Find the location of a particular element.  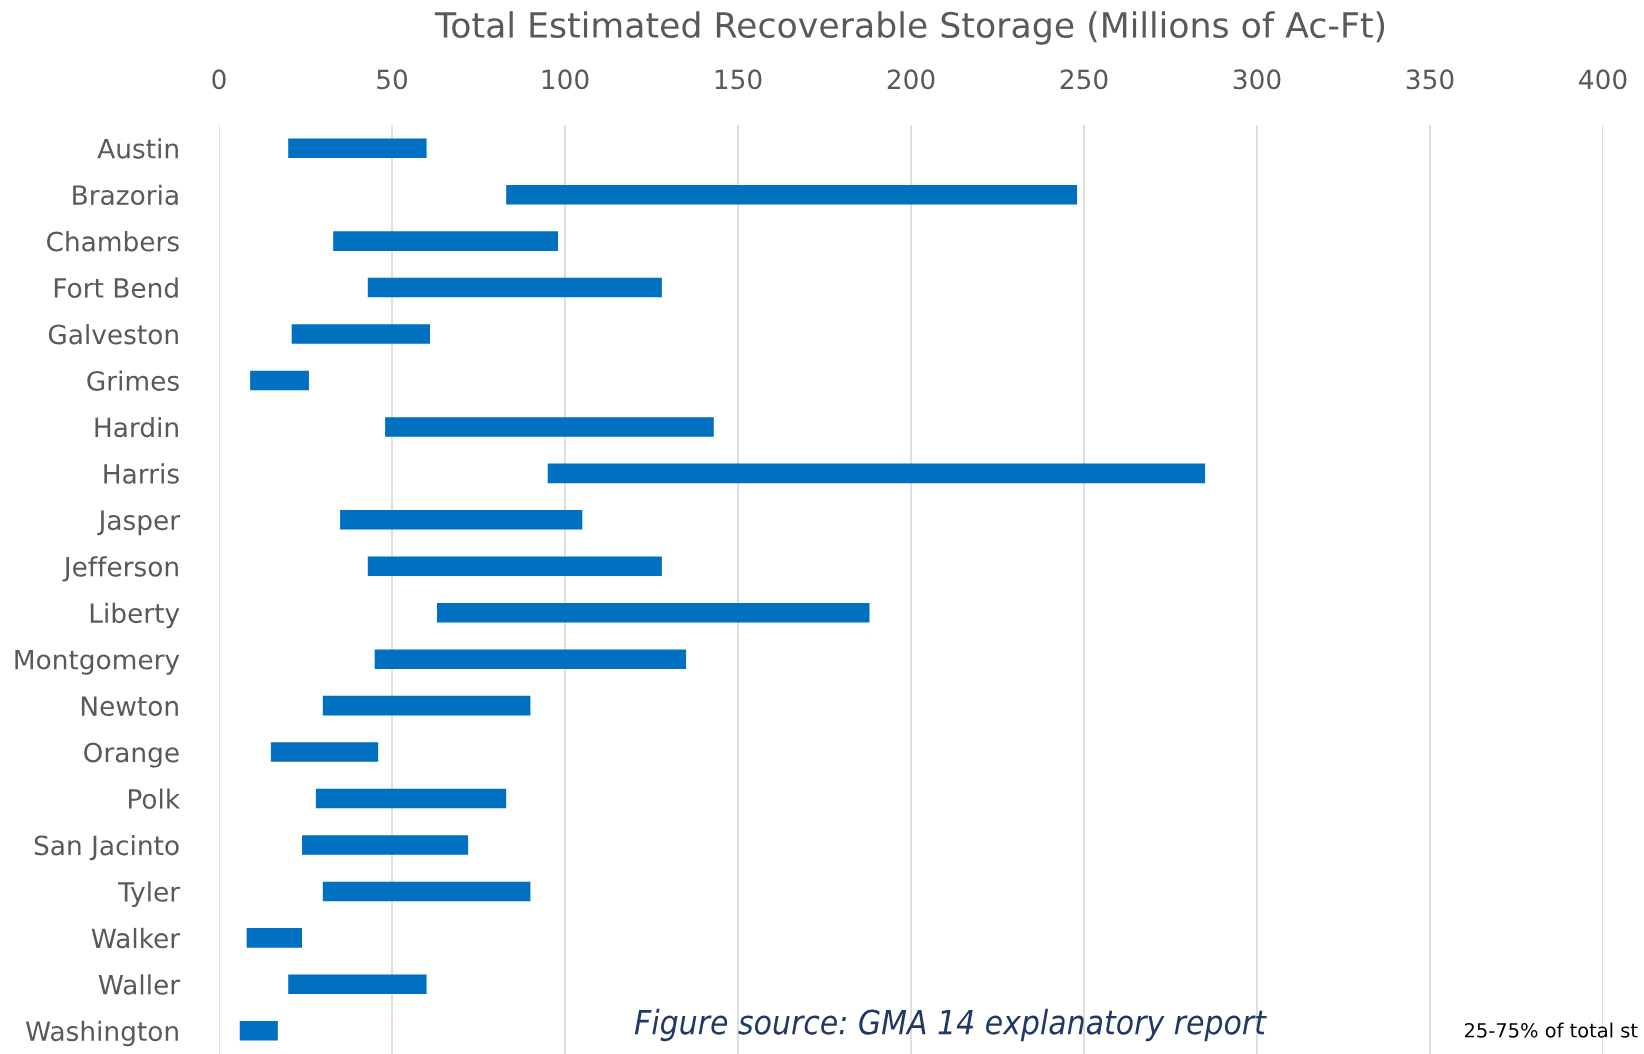

x-tick-label: 50 is located at coordinates (392, 79).